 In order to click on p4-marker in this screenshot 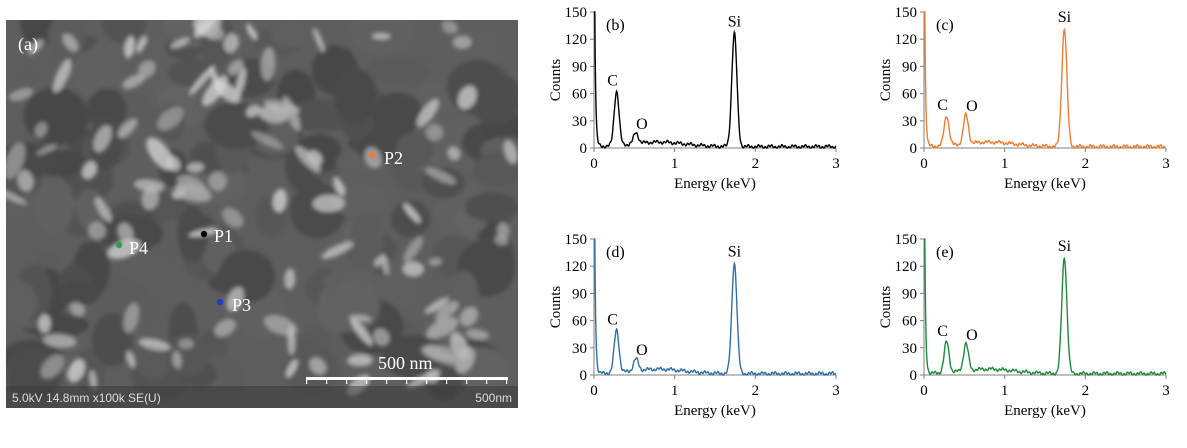, I will do `click(119, 245)`.